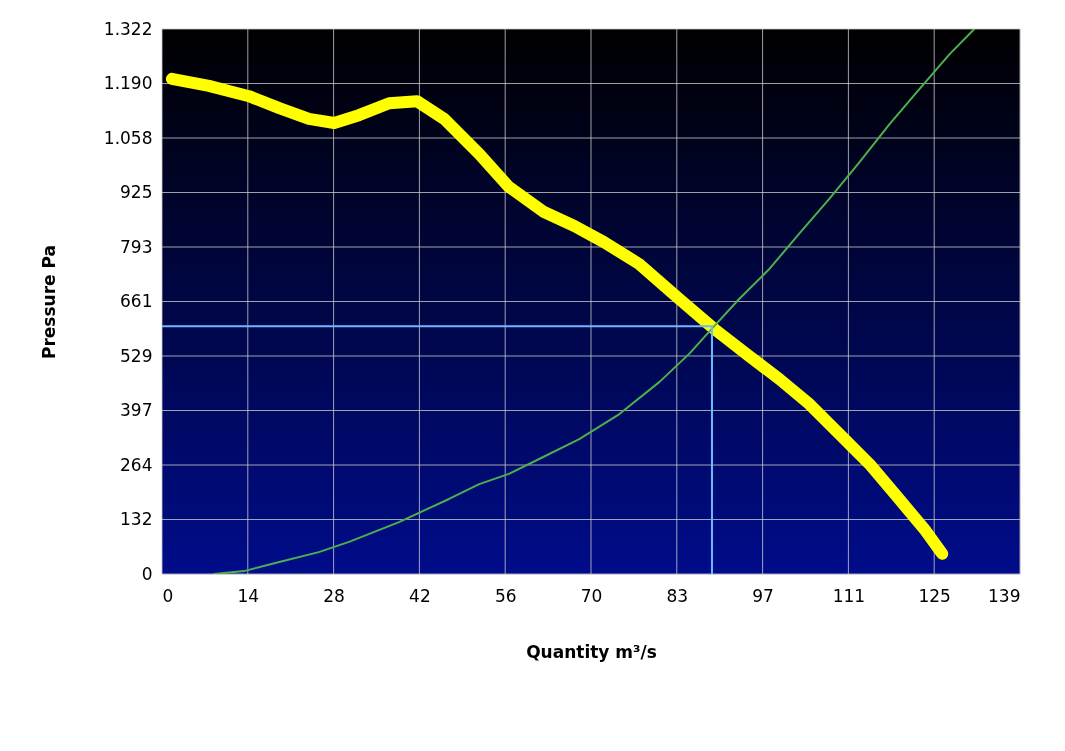  I want to click on y-tick-label: 925, so click(136, 192).